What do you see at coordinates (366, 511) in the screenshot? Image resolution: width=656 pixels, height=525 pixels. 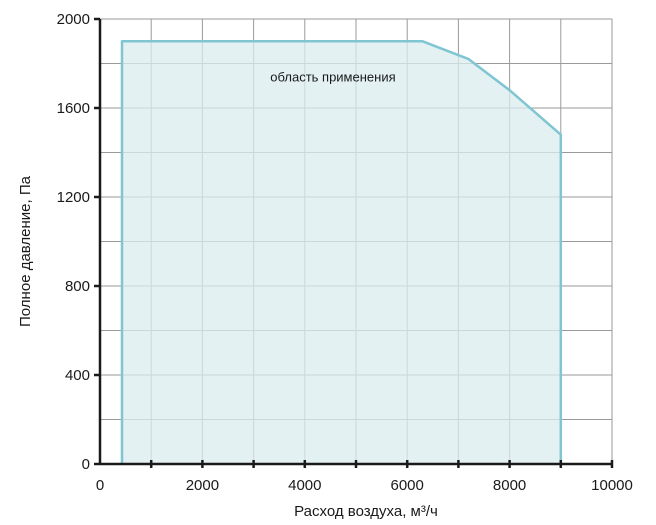 I see `x-axis-title: Расход воздуха, м³/ч` at bounding box center [366, 511].